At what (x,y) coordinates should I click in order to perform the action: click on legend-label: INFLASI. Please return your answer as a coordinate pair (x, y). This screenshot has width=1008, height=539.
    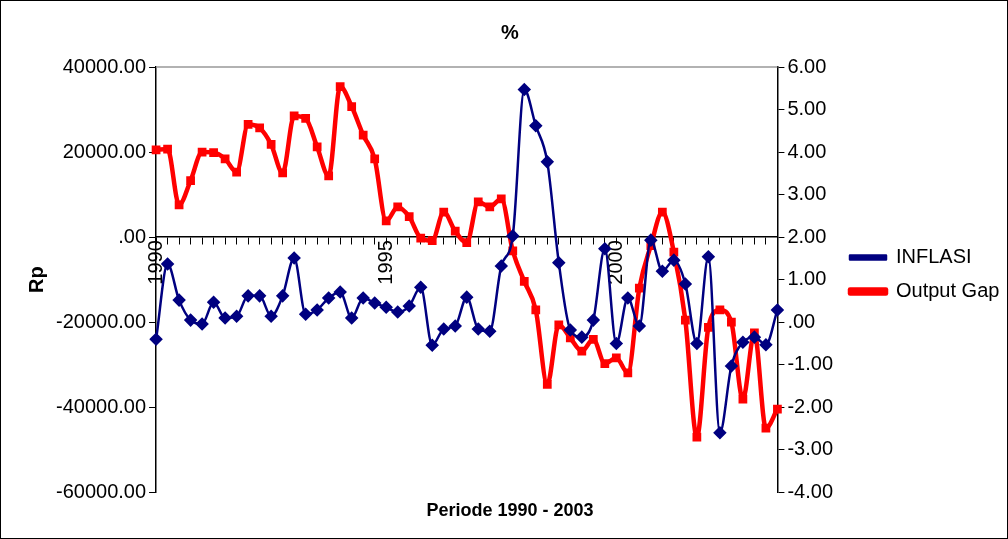
    Looking at the image, I should click on (934, 256).